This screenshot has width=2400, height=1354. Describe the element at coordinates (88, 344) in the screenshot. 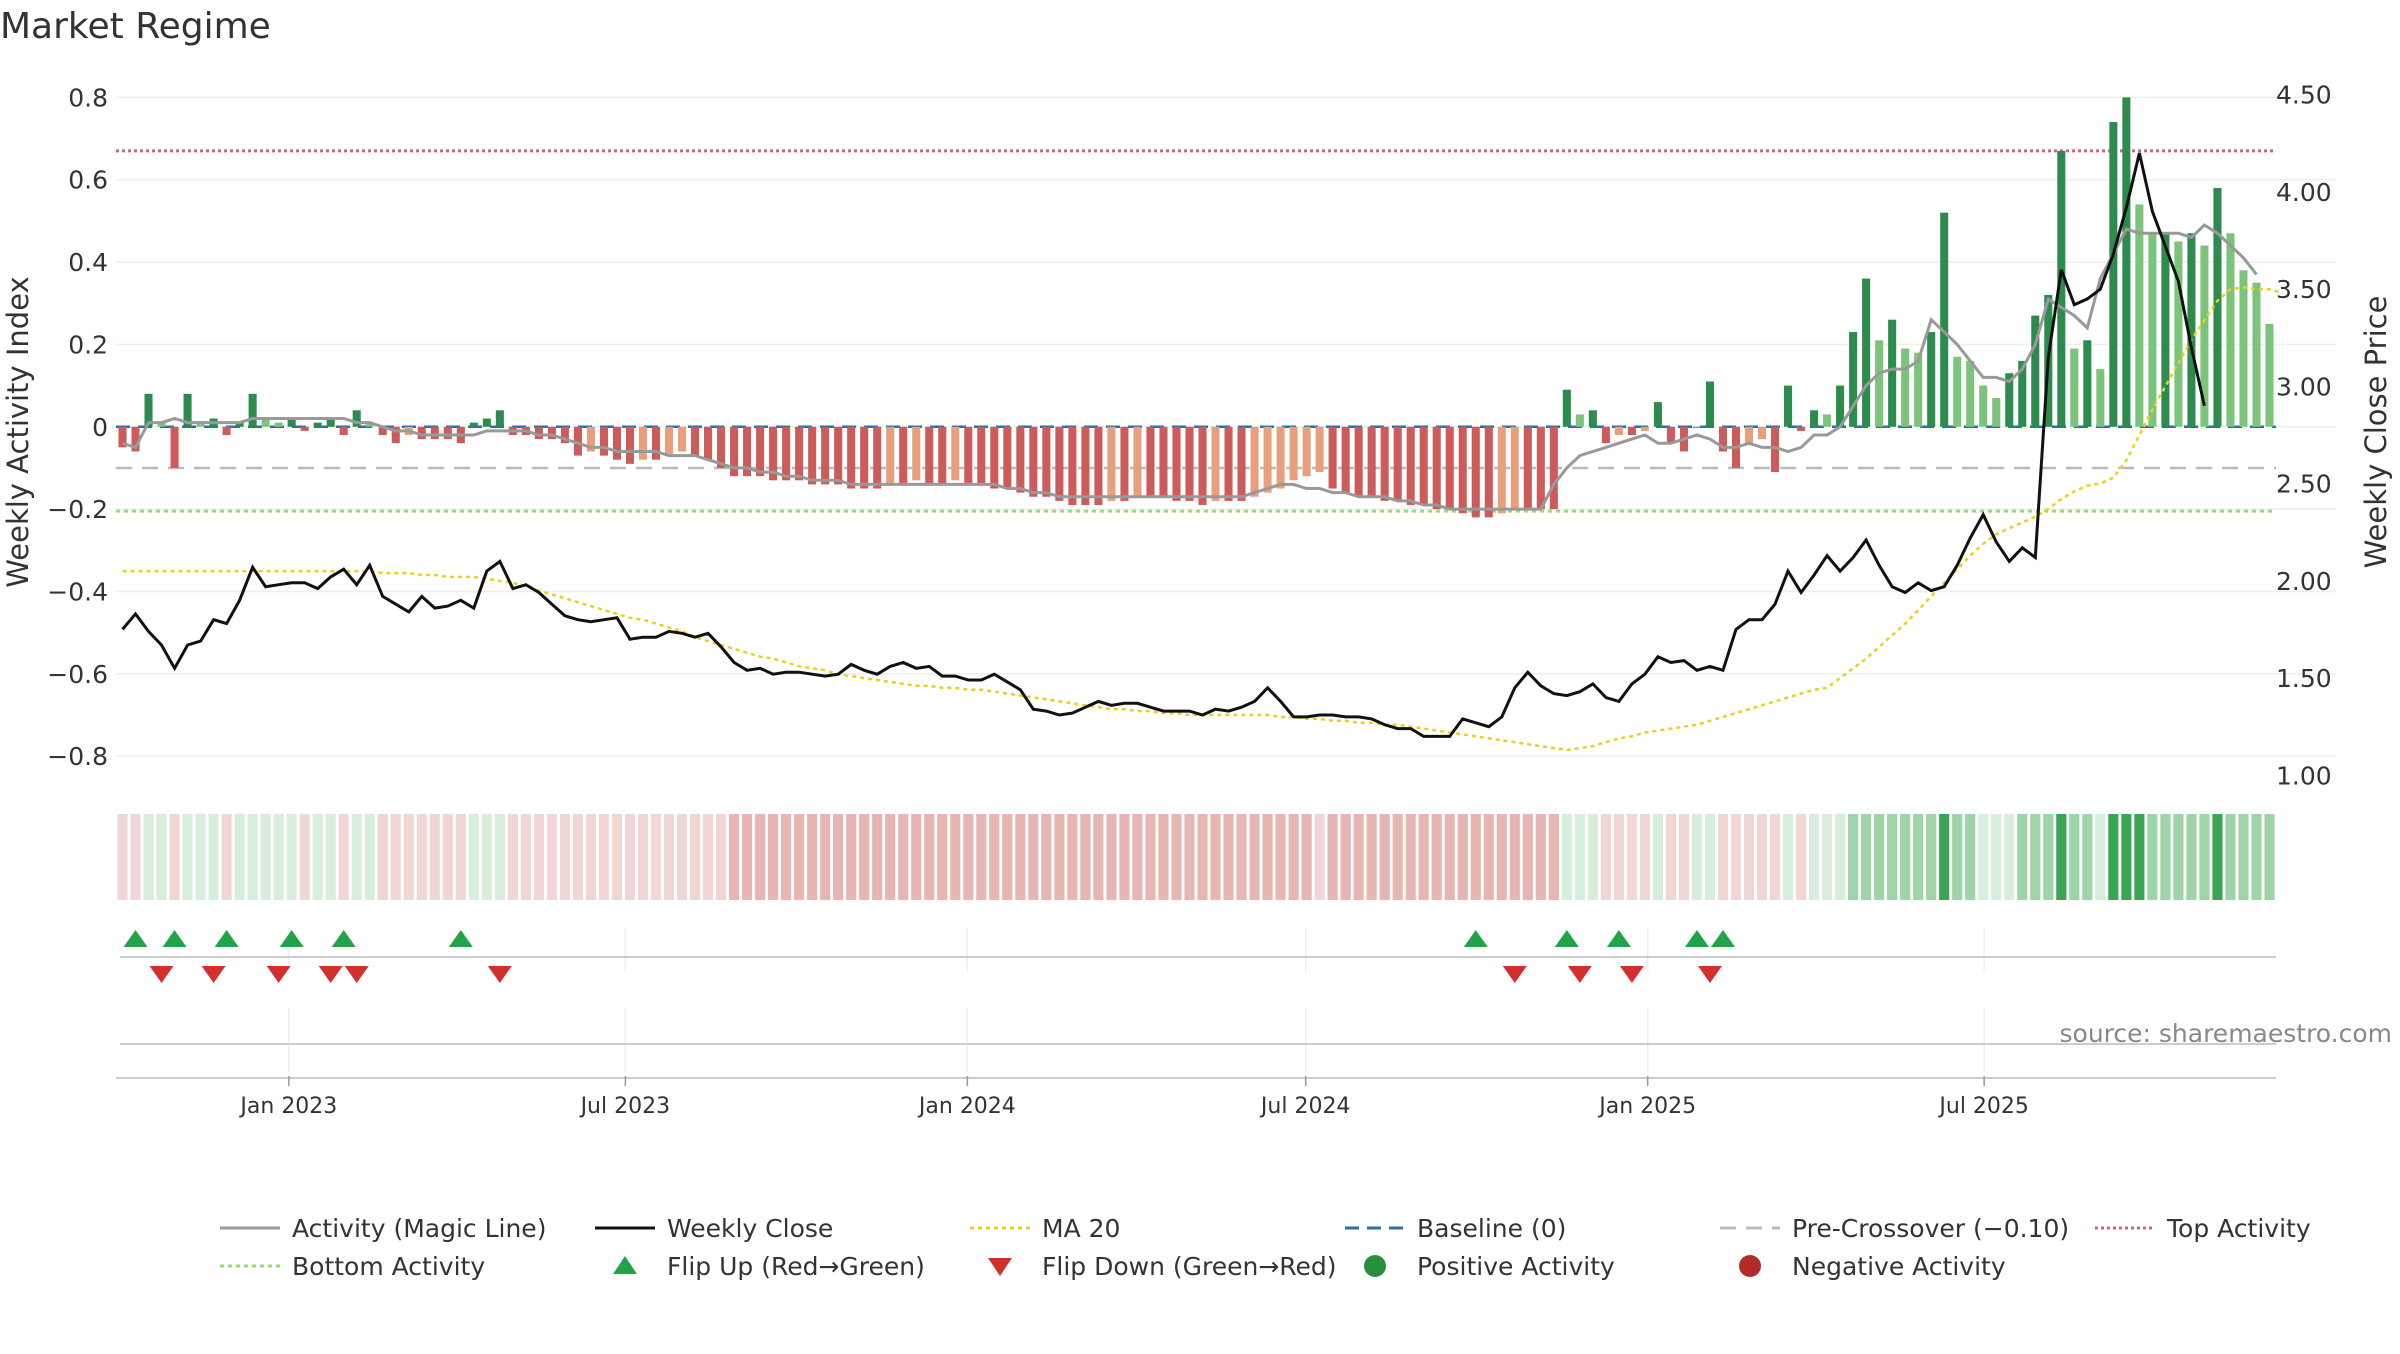

I see `left-y-tick-label: 0.2` at that location.